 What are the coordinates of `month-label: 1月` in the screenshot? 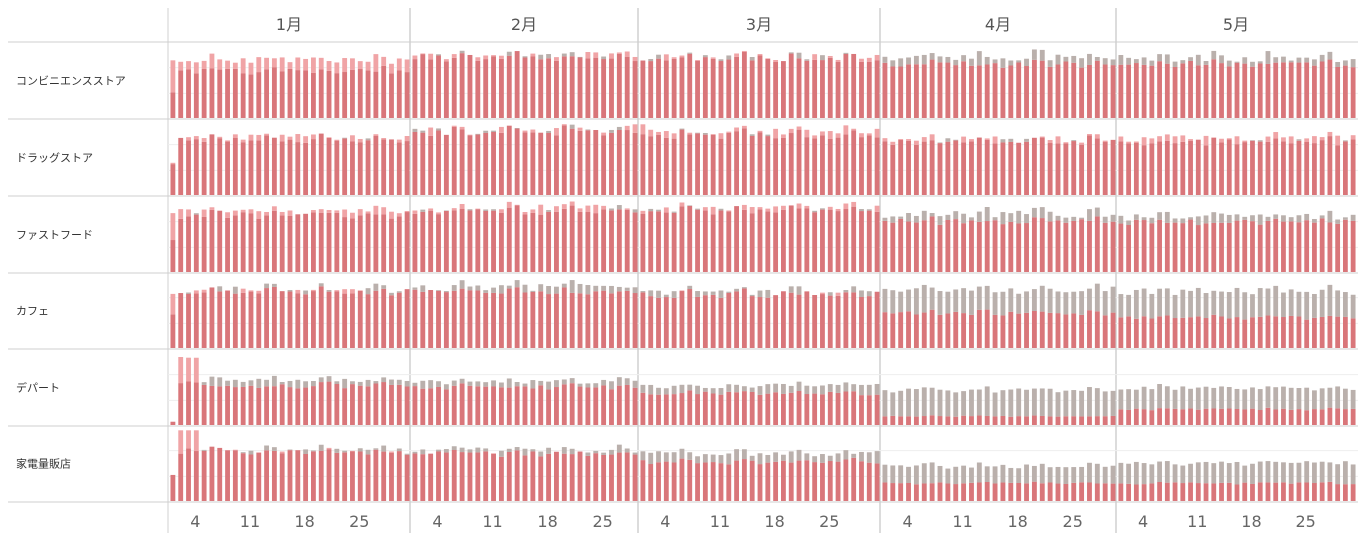 It's located at (289, 24).